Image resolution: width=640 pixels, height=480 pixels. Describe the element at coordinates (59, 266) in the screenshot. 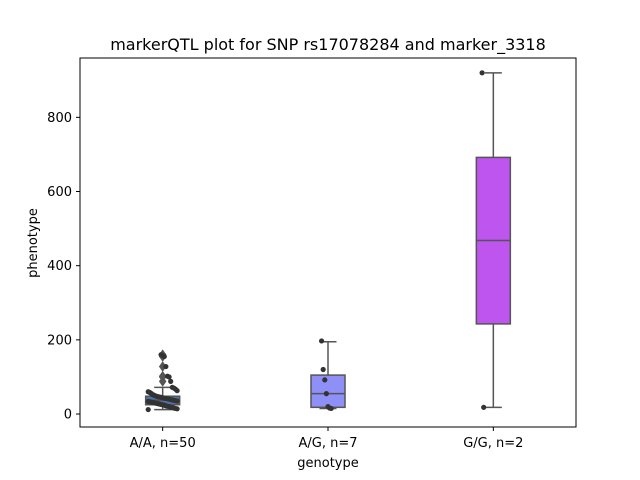

I see `y-tick-label: 400` at that location.